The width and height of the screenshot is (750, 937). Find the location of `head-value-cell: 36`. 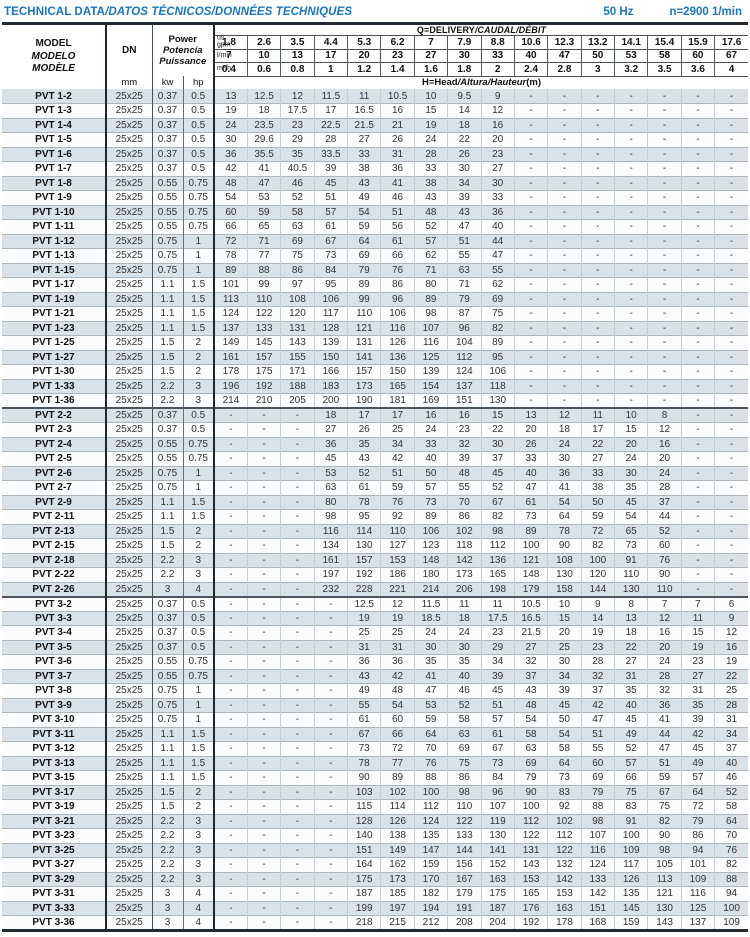

head-value-cell: 36 is located at coordinates (397, 168).